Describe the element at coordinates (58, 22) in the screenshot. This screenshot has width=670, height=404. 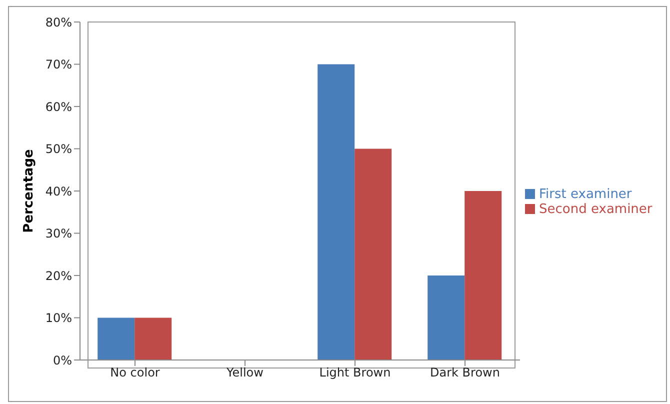
I see `y-tick-label: 80%` at that location.